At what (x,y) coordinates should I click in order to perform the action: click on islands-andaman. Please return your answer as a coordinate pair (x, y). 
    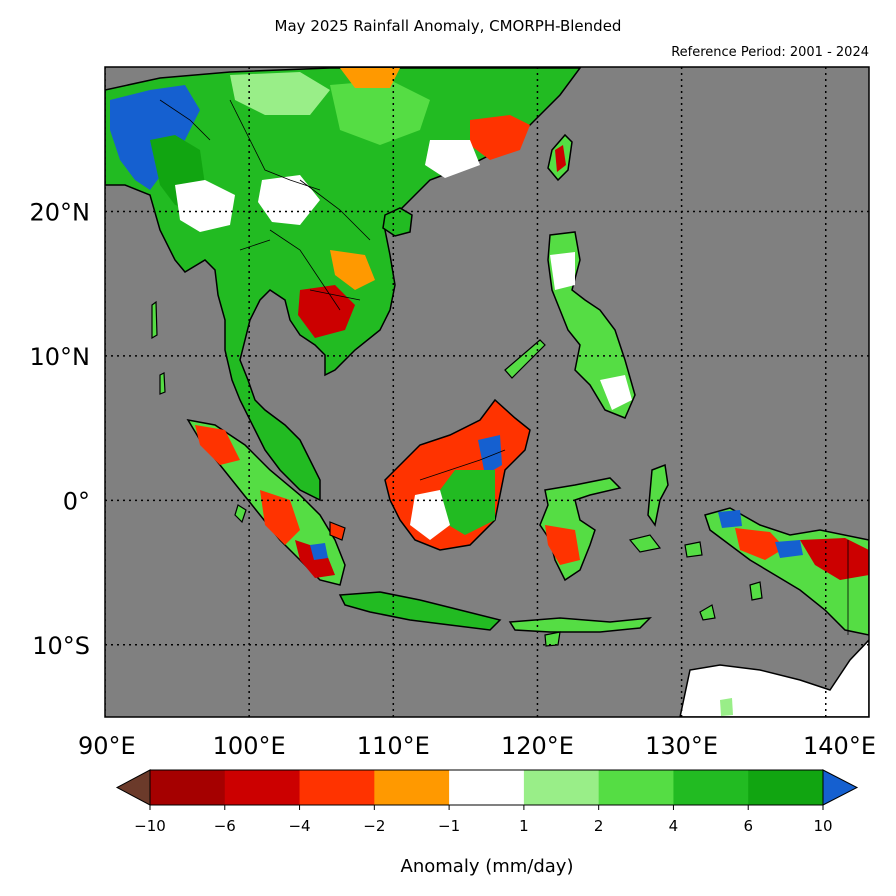
    Looking at the image, I should click on (154, 320).